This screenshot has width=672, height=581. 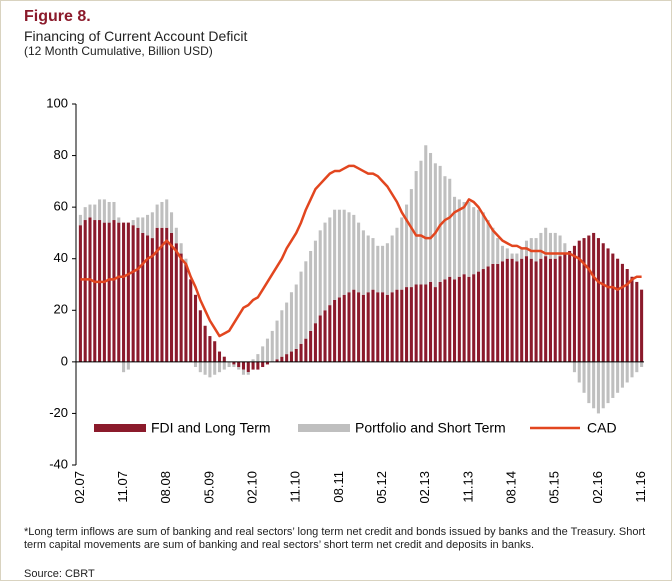 What do you see at coordinates (120, 428) in the screenshot?
I see `legend-swatch` at bounding box center [120, 428].